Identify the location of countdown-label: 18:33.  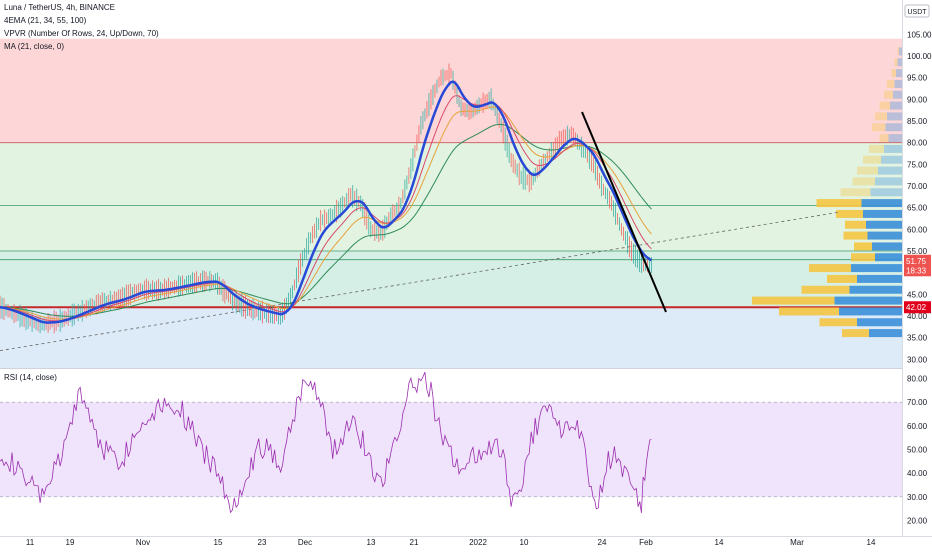
(916, 270).